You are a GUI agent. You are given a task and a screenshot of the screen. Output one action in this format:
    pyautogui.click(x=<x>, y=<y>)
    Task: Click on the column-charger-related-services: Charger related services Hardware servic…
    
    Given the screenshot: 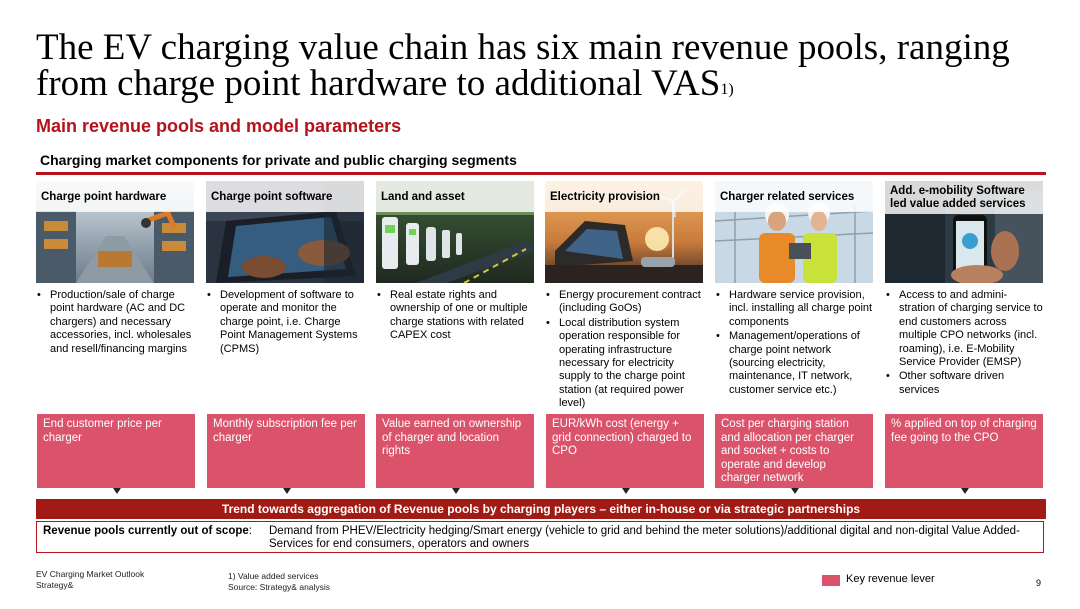 What is the action you would take?
    pyautogui.click(x=794, y=289)
    